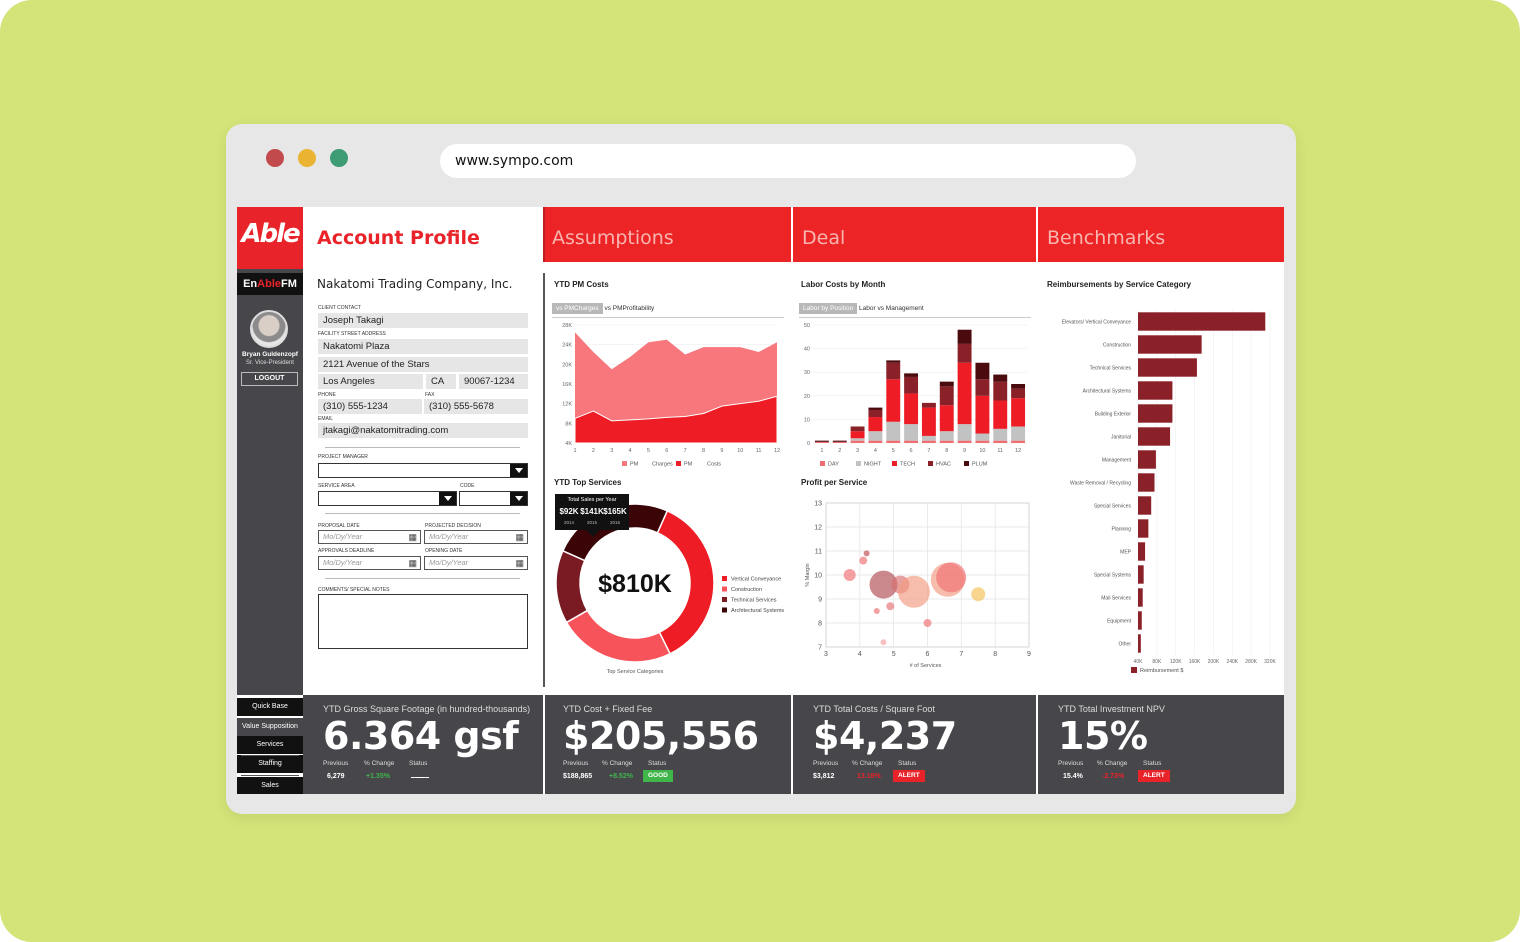 This screenshot has width=1520, height=942. I want to click on tab-benchmarks: Benchmarks, so click(1161, 234).